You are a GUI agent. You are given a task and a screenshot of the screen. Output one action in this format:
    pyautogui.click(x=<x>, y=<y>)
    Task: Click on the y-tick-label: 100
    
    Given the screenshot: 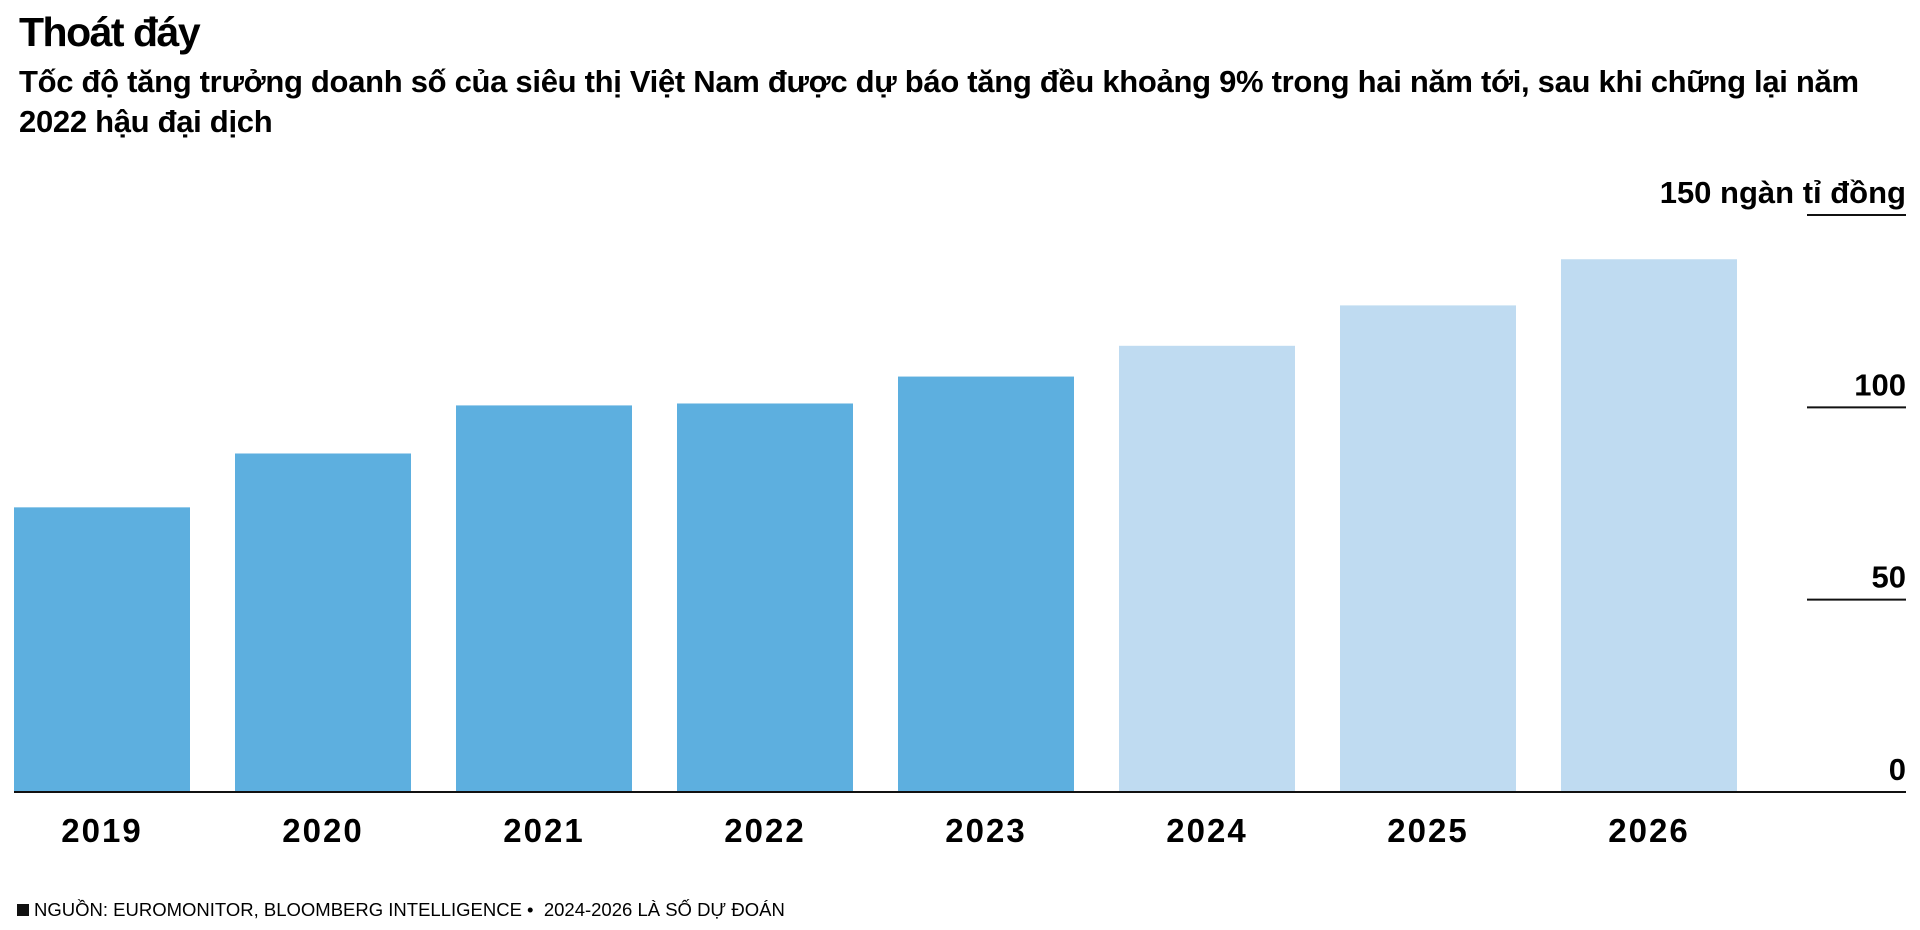 What is the action you would take?
    pyautogui.click(x=1880, y=384)
    